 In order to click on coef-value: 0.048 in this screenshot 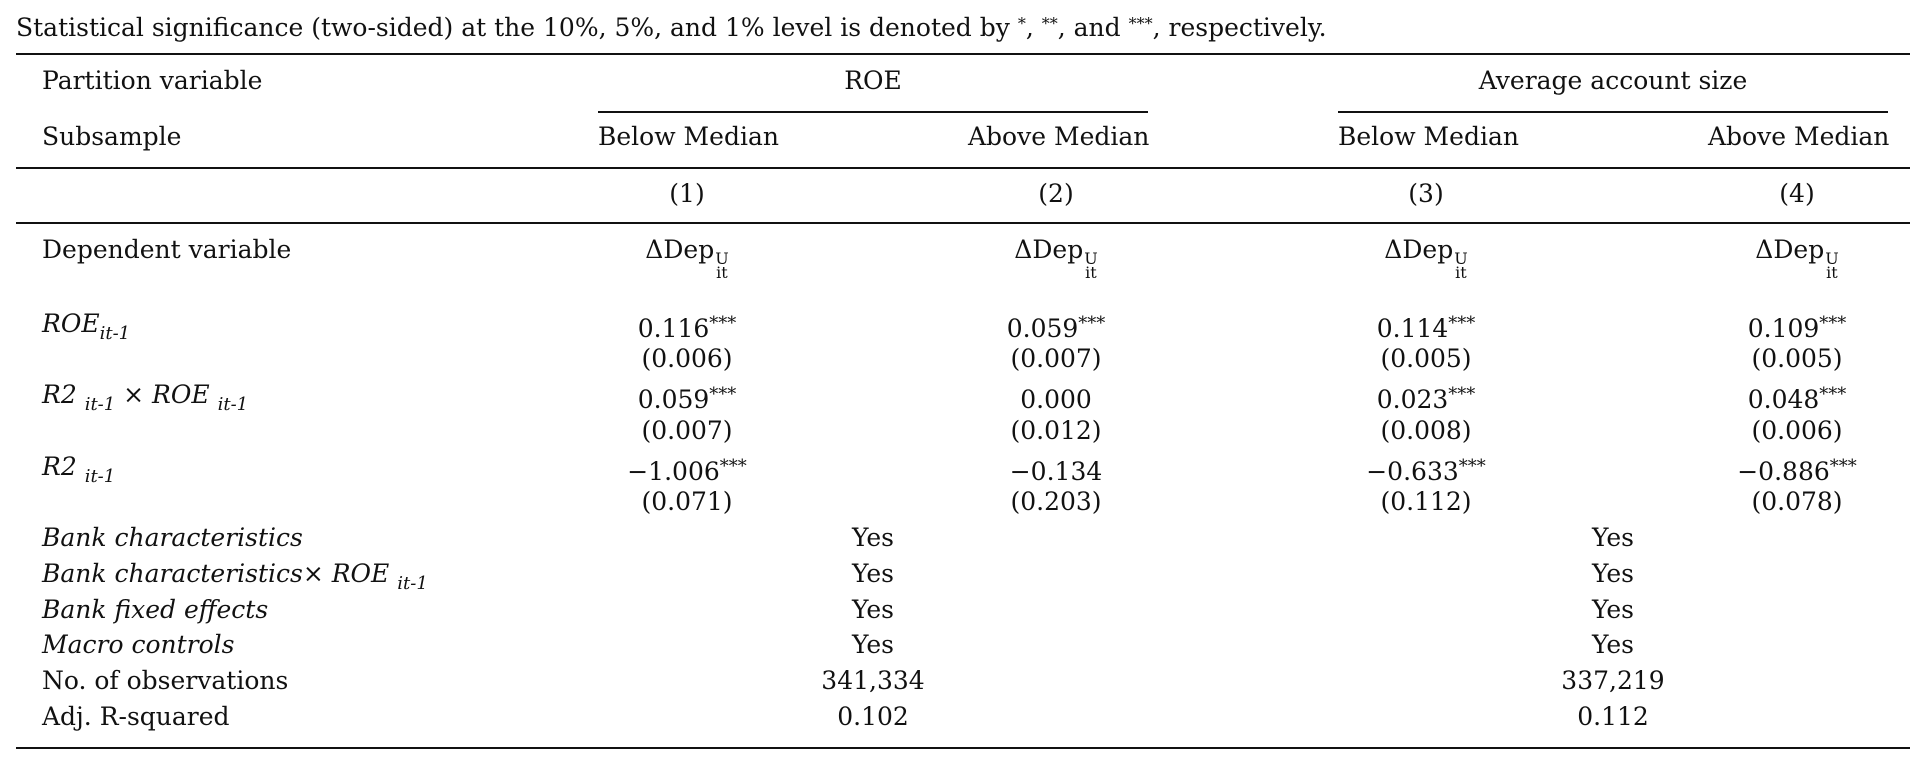, I will do `click(1783, 399)`.